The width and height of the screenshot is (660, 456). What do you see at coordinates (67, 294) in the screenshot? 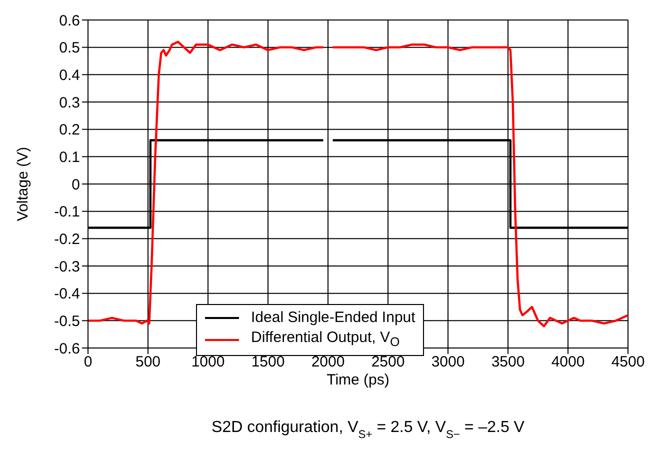
I see `y-tick-label: -0.4` at bounding box center [67, 294].